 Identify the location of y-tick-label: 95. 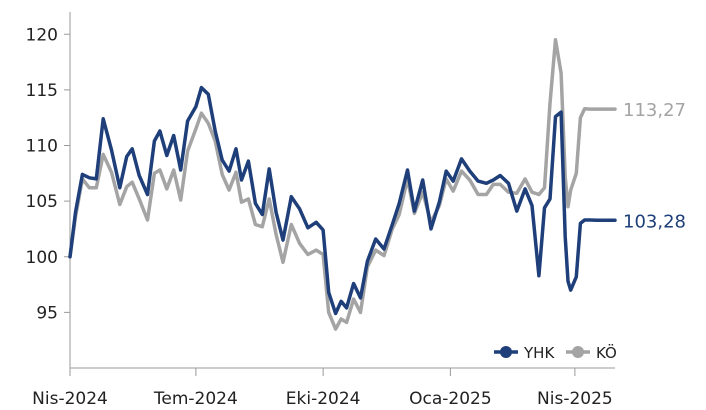
(47, 313).